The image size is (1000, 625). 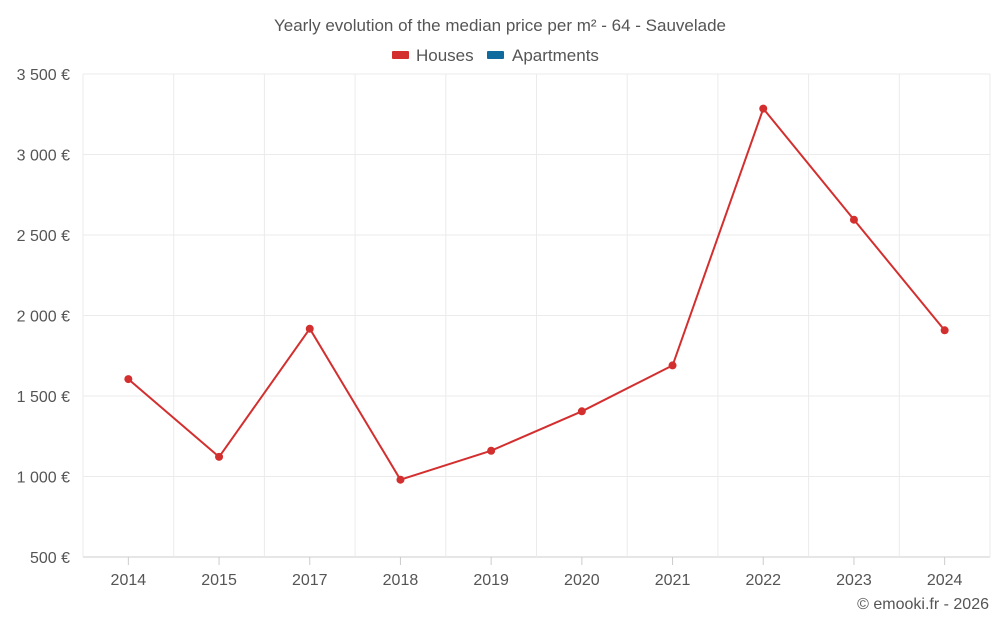 I want to click on x-tick-label: 2014, so click(x=129, y=580).